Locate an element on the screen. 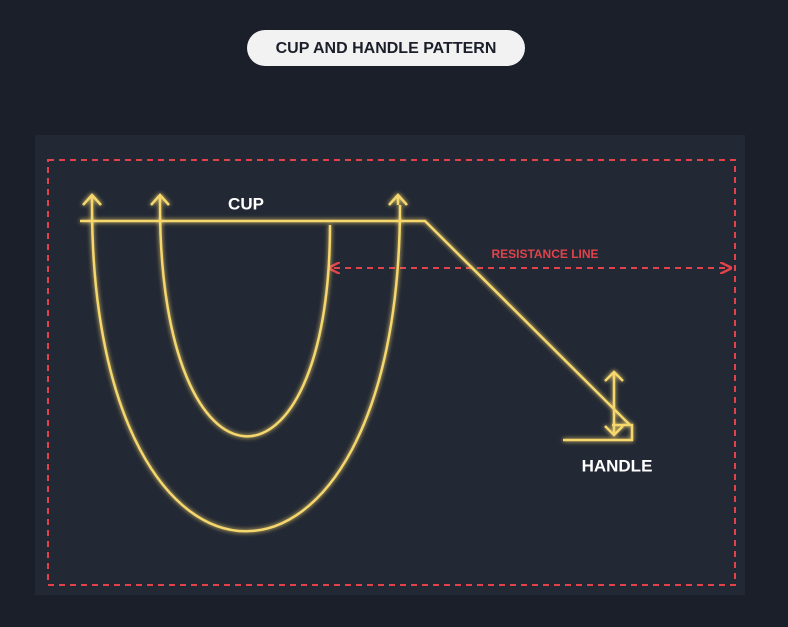 Image resolution: width=788 pixels, height=627 pixels. handle-bracket is located at coordinates (598, 432).